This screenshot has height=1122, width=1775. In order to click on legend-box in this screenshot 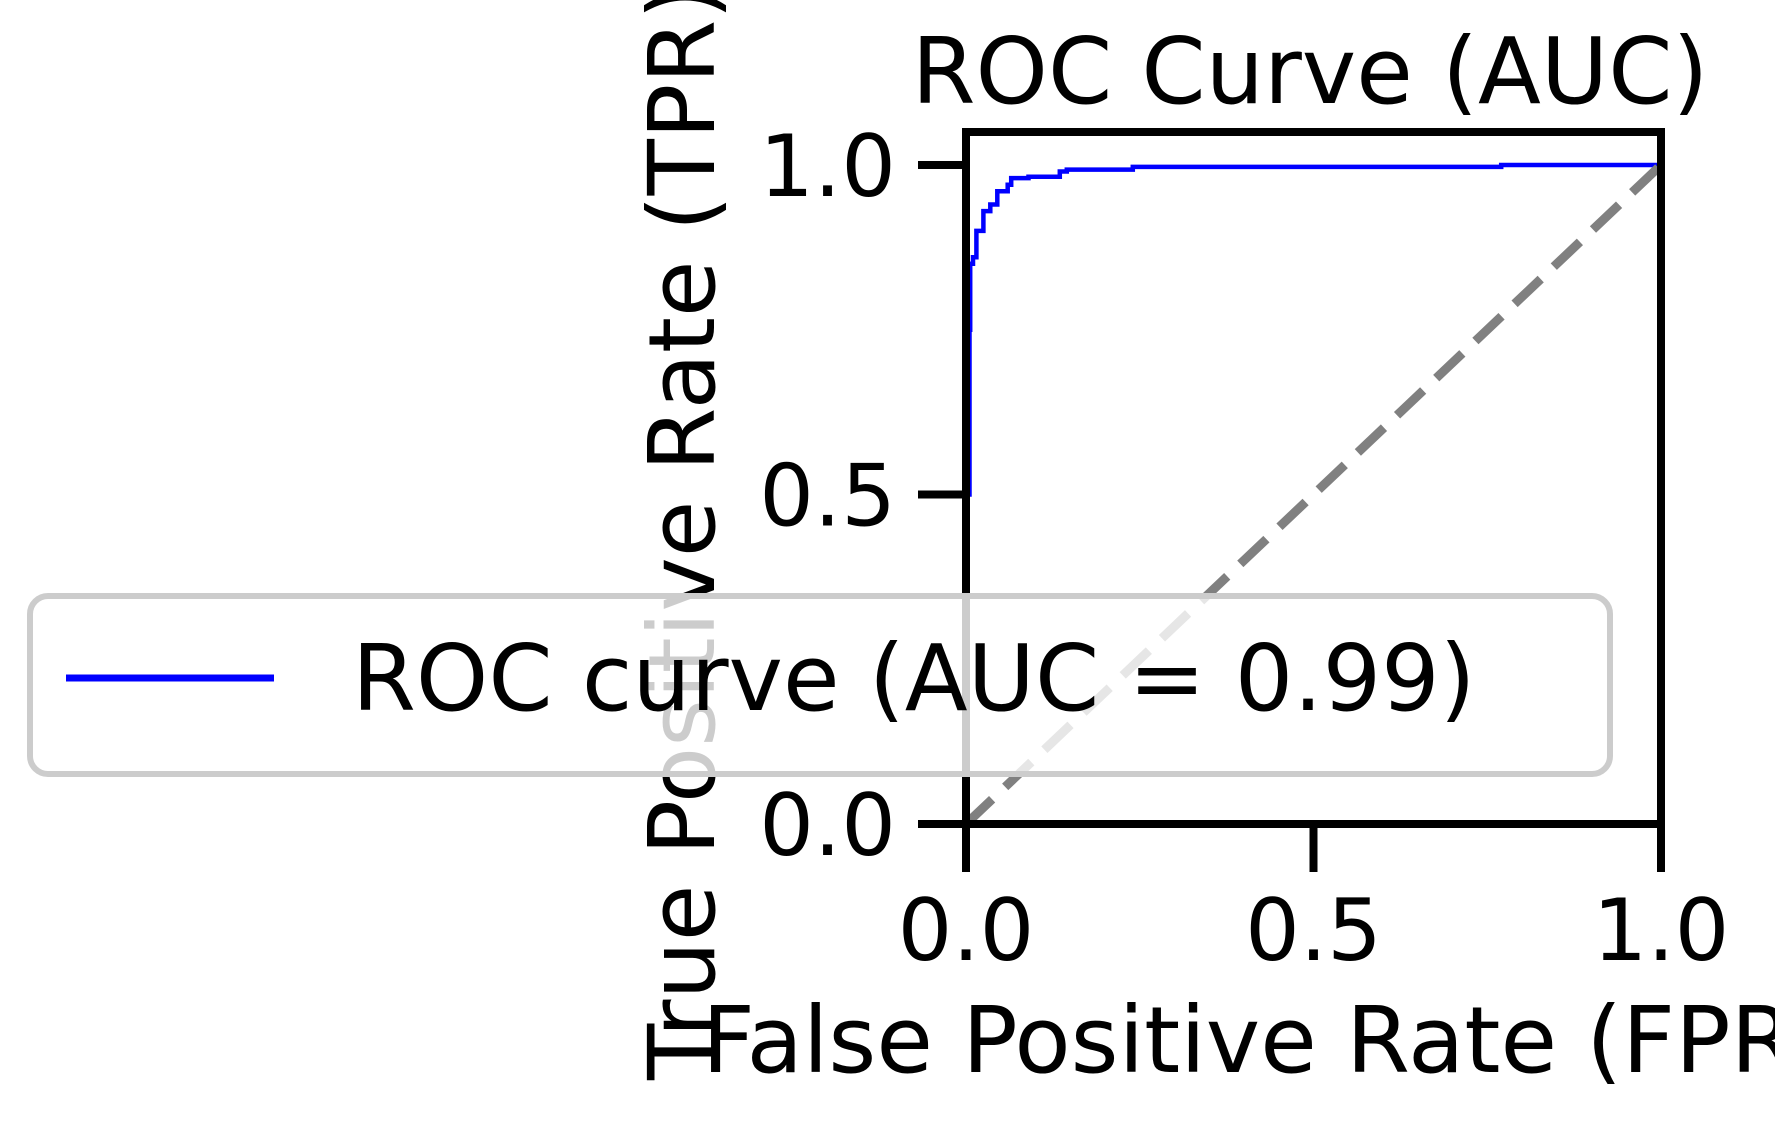, I will do `click(820, 685)`.